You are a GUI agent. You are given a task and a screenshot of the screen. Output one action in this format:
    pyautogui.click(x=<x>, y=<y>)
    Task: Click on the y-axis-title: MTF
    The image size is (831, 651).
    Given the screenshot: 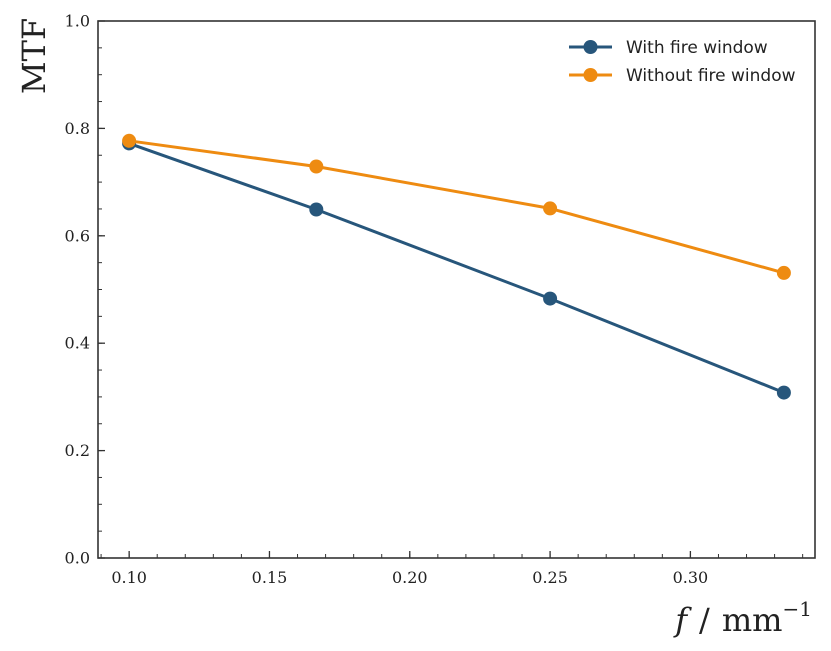 What is the action you would take?
    pyautogui.click(x=34, y=56)
    